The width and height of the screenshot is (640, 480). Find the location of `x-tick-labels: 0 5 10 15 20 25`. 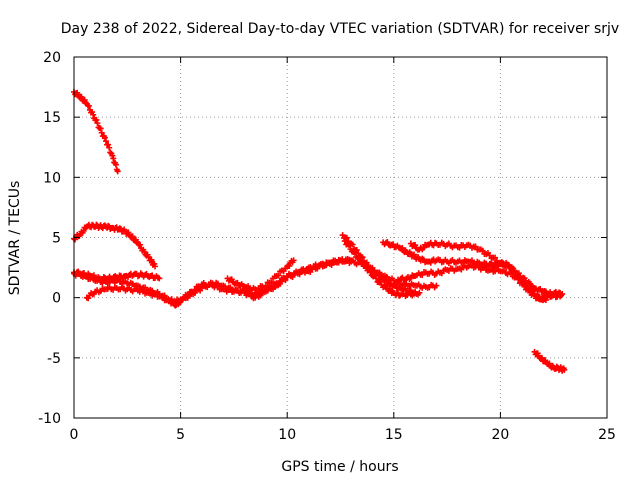

x-tick-labels: 0 5 10 15 20 25 is located at coordinates (343, 435).